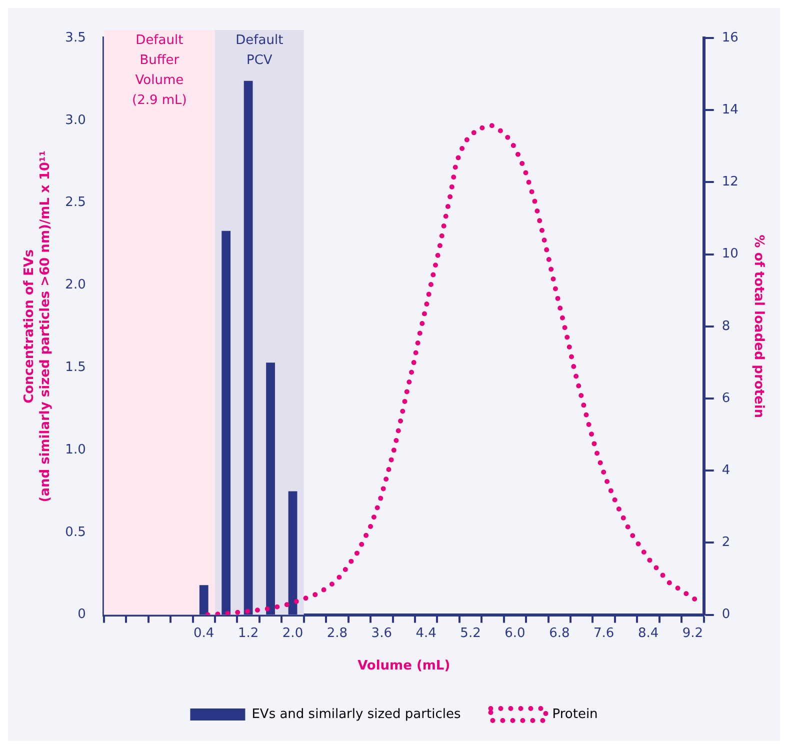 This screenshot has width=788, height=749. What do you see at coordinates (337, 633) in the screenshot?
I see `x-tick-label: 2.8` at bounding box center [337, 633].